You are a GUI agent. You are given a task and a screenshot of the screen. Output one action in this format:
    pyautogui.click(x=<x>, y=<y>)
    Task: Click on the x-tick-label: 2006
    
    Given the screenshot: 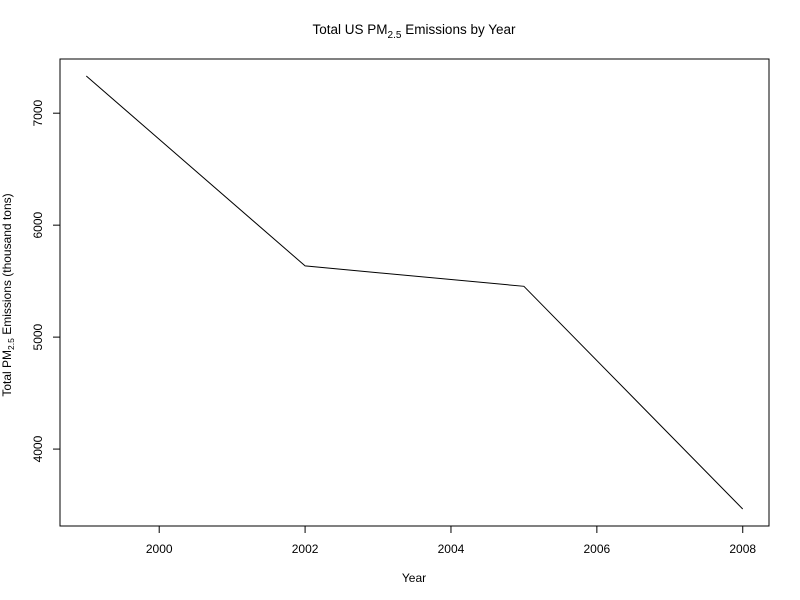 What is the action you would take?
    pyautogui.click(x=597, y=549)
    